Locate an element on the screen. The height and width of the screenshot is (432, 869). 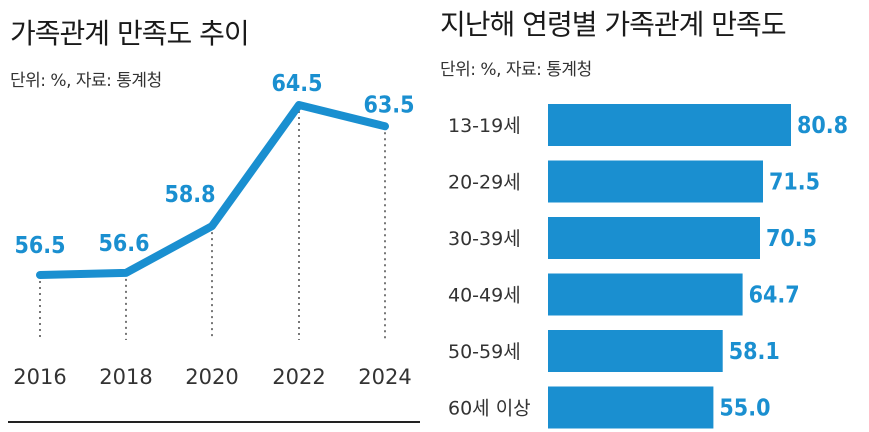
x-tick-label: 2016 is located at coordinates (39, 377).